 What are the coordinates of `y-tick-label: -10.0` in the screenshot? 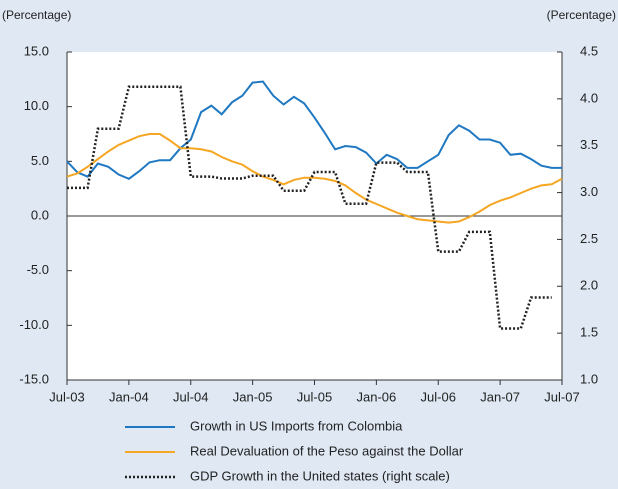 It's located at (34, 324).